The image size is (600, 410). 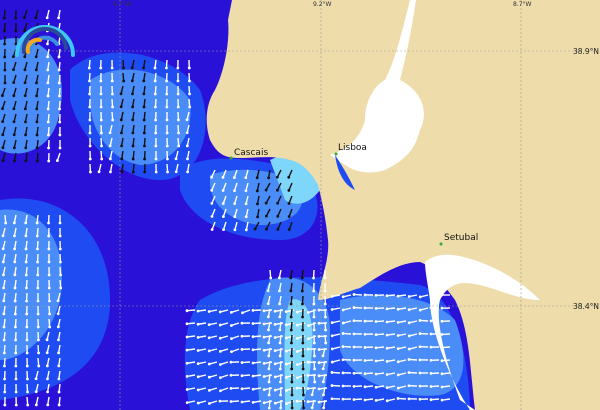 What do you see at coordinates (251, 153) in the screenshot?
I see `place-cascais: Cascais` at bounding box center [251, 153].